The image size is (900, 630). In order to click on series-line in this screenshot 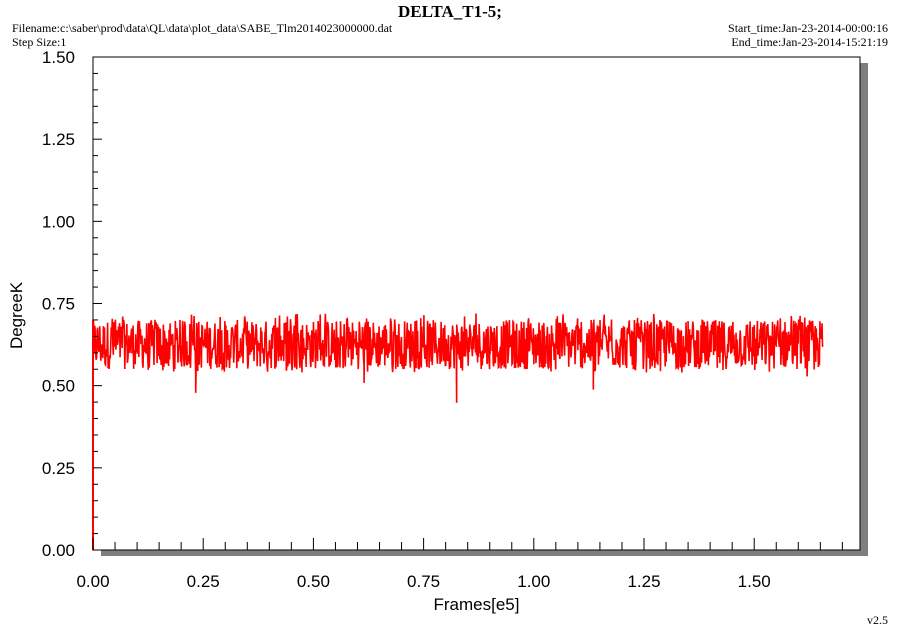, I will do `click(458, 358)`.